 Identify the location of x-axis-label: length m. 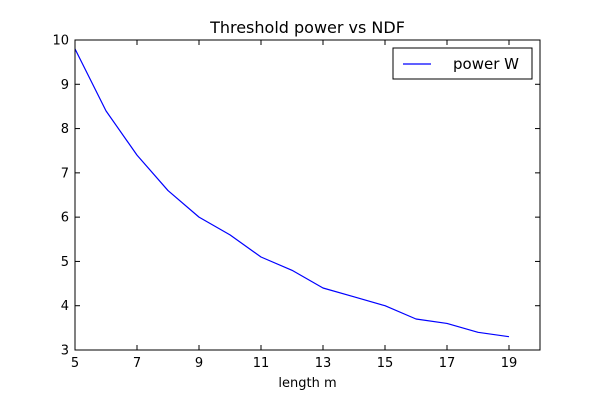
(307, 383).